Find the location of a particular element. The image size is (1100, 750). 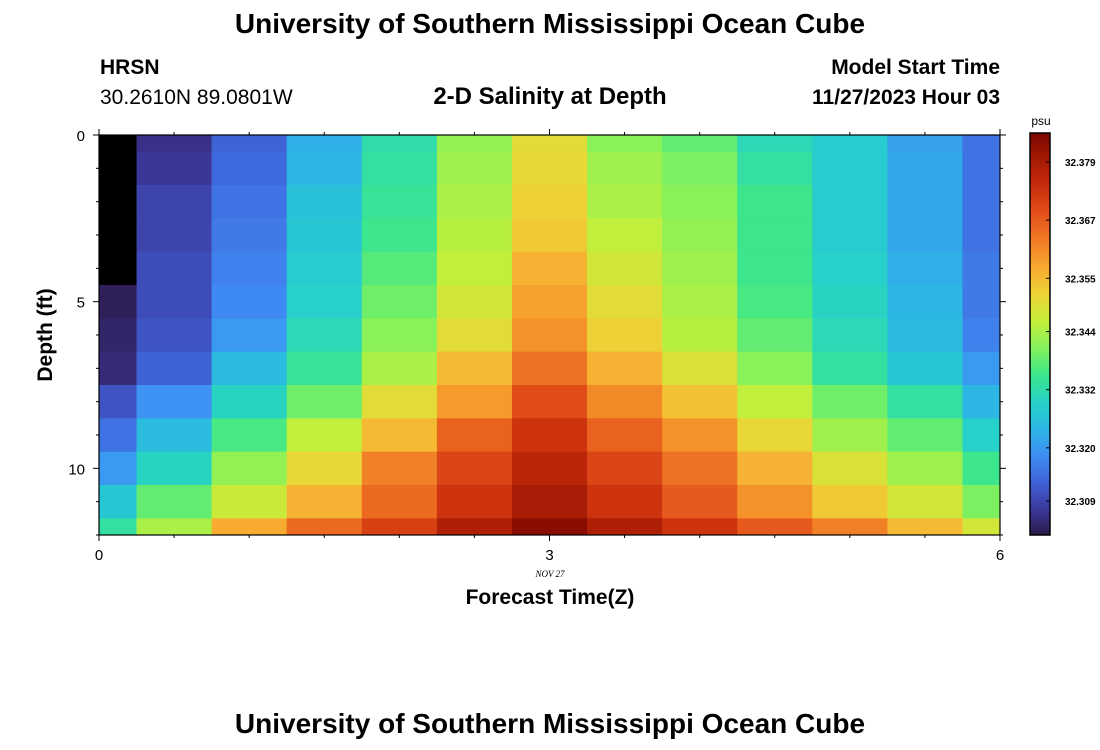

y-tick-label: 10 is located at coordinates (76, 469).